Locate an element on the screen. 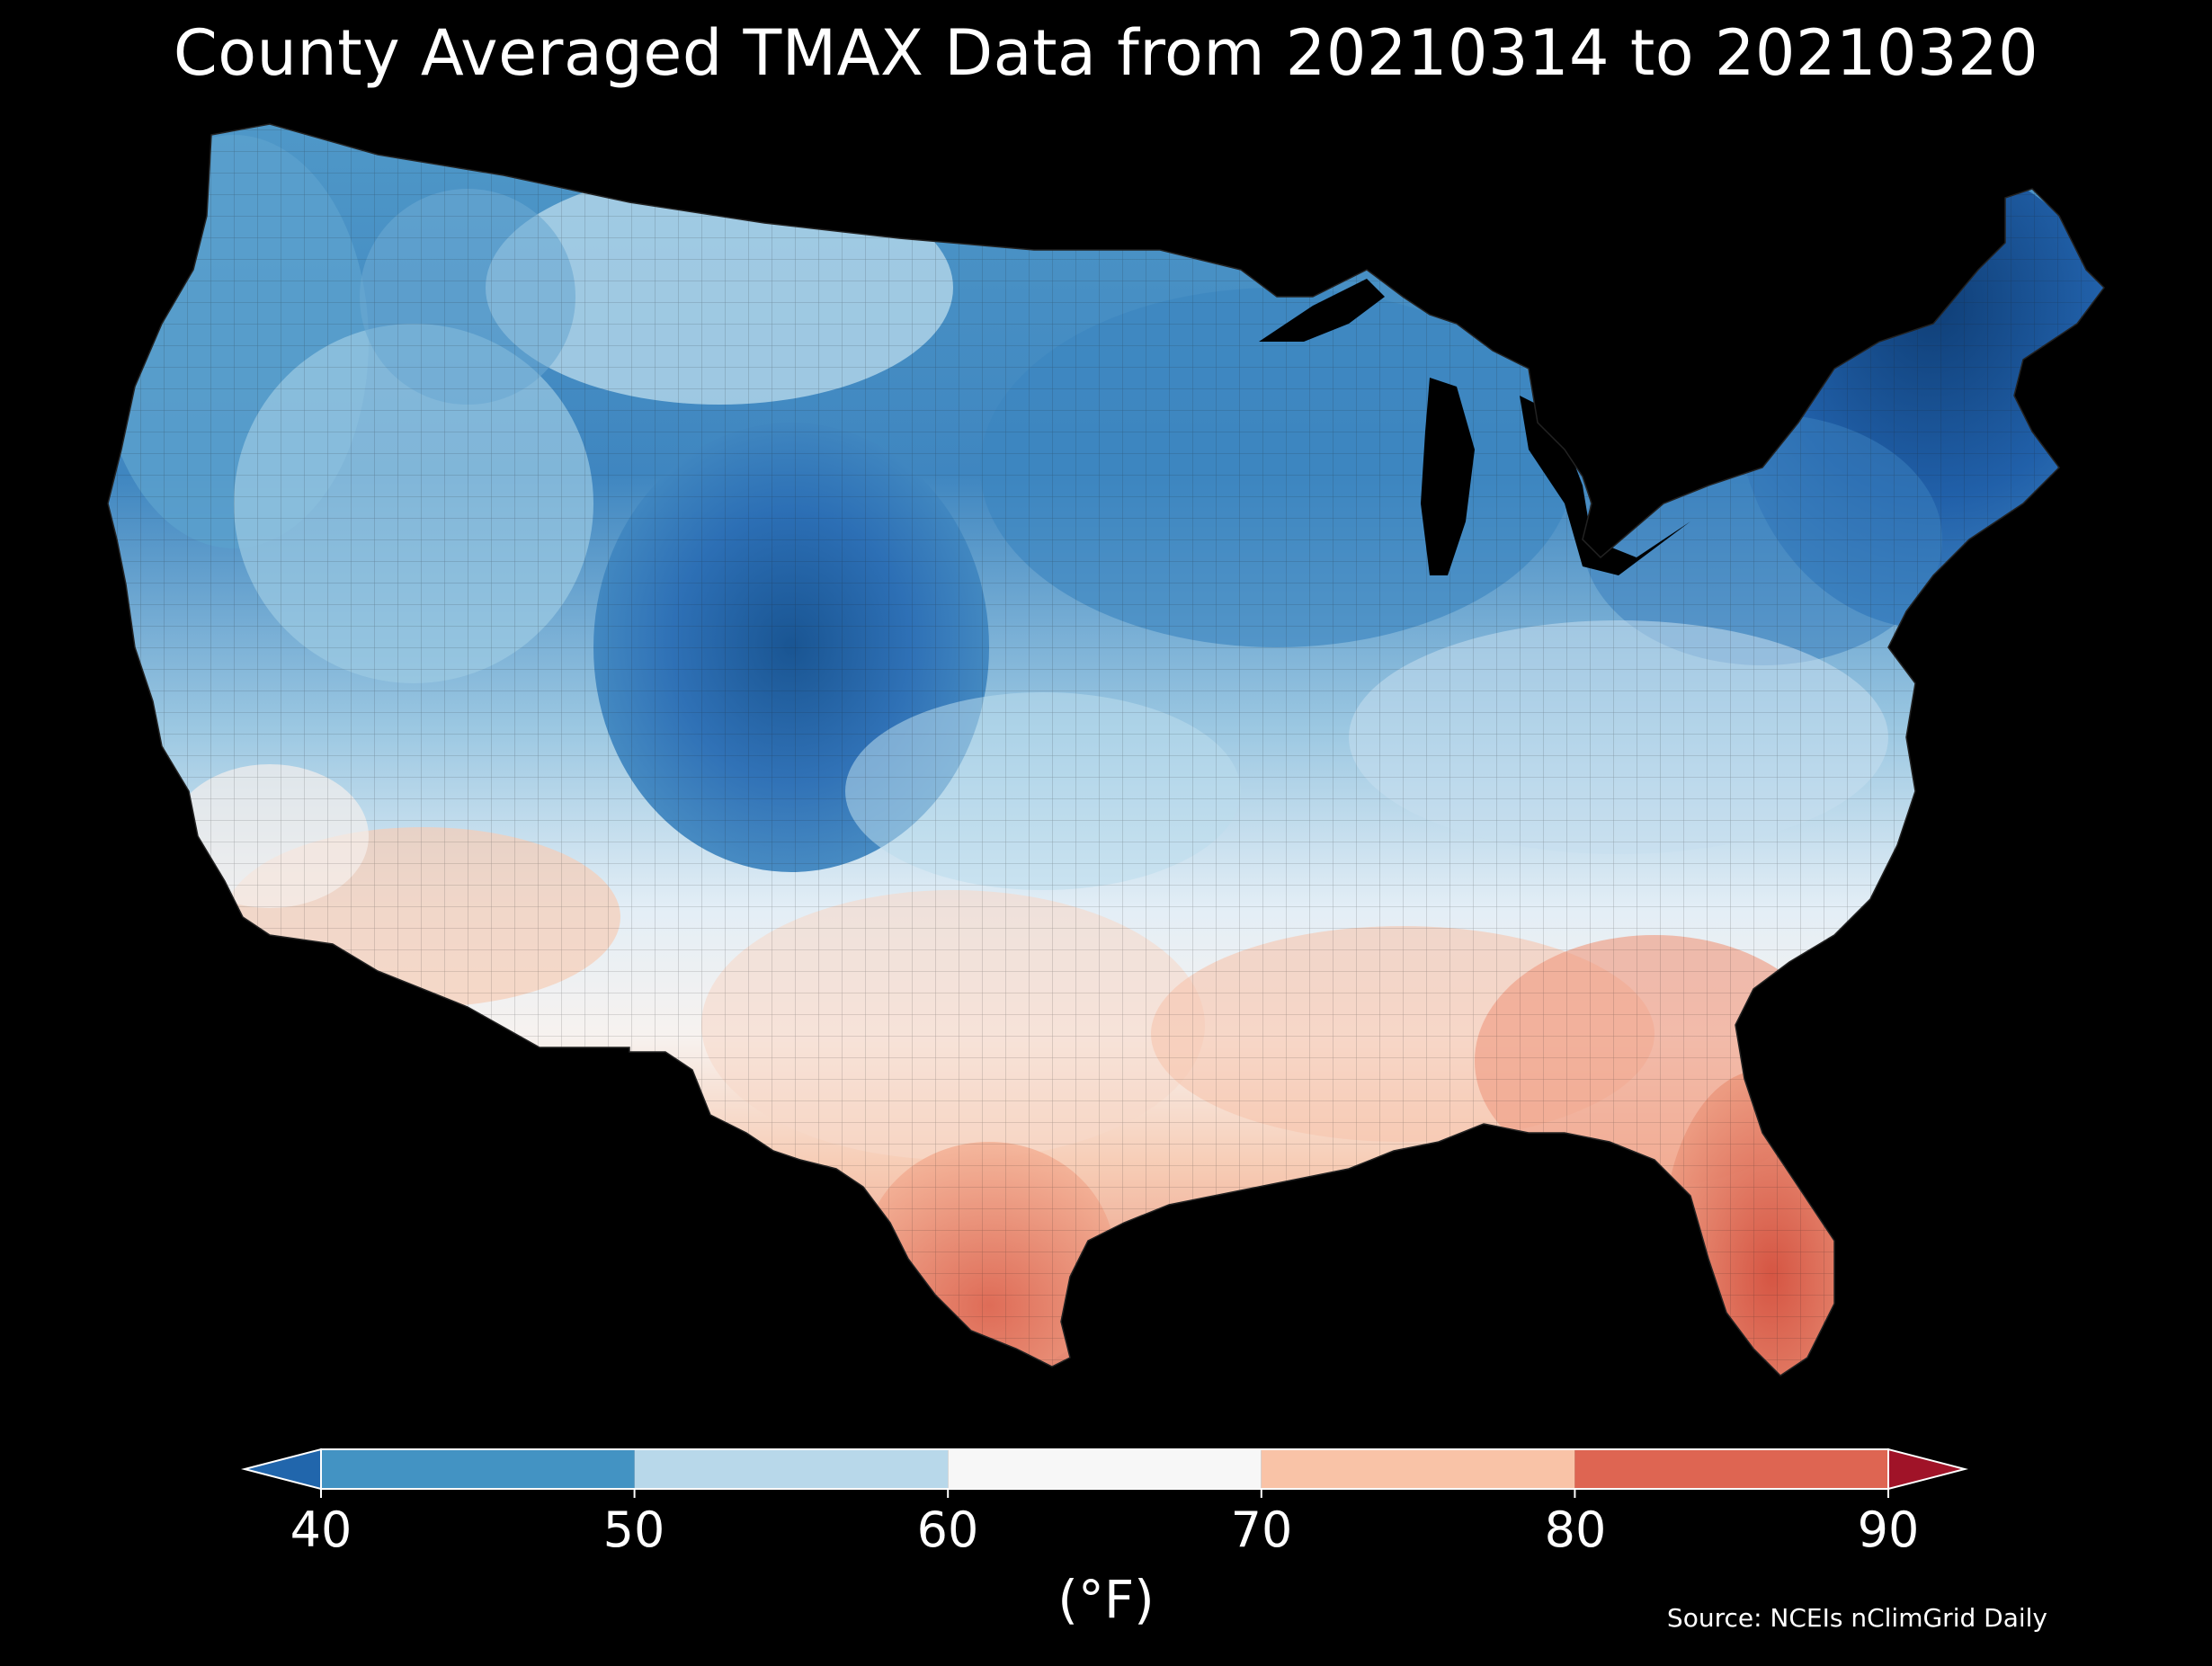  source-credit: Source: NCEIs nClimGrid Daily is located at coordinates (1856, 1618).